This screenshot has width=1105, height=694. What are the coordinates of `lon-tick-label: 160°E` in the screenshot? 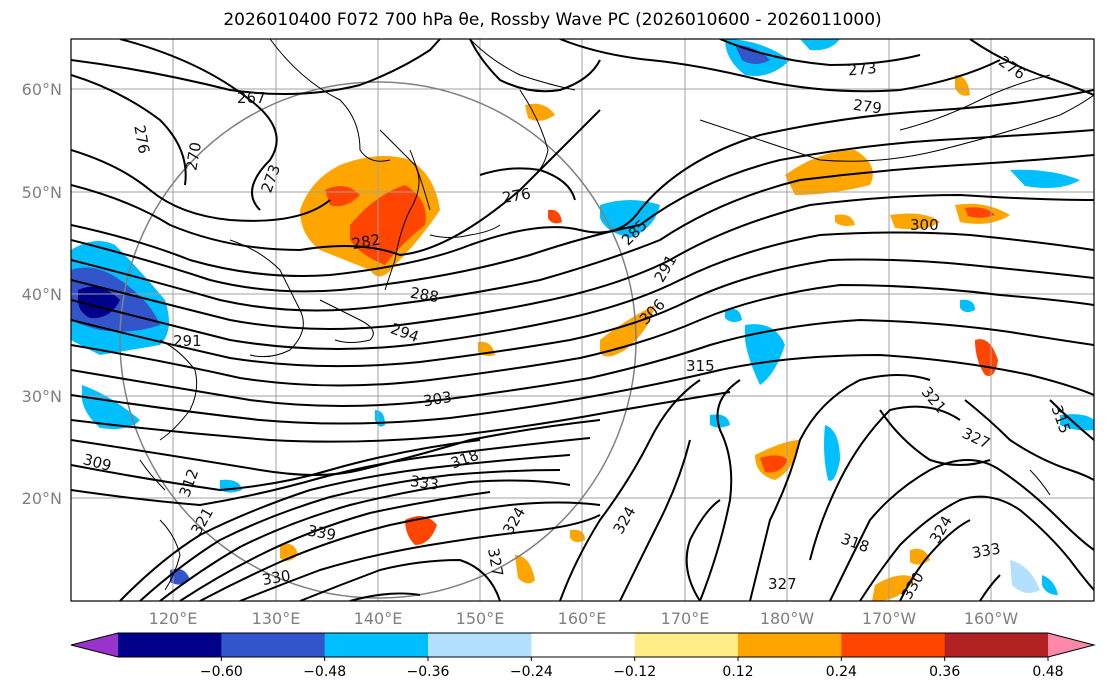 It's located at (582, 618).